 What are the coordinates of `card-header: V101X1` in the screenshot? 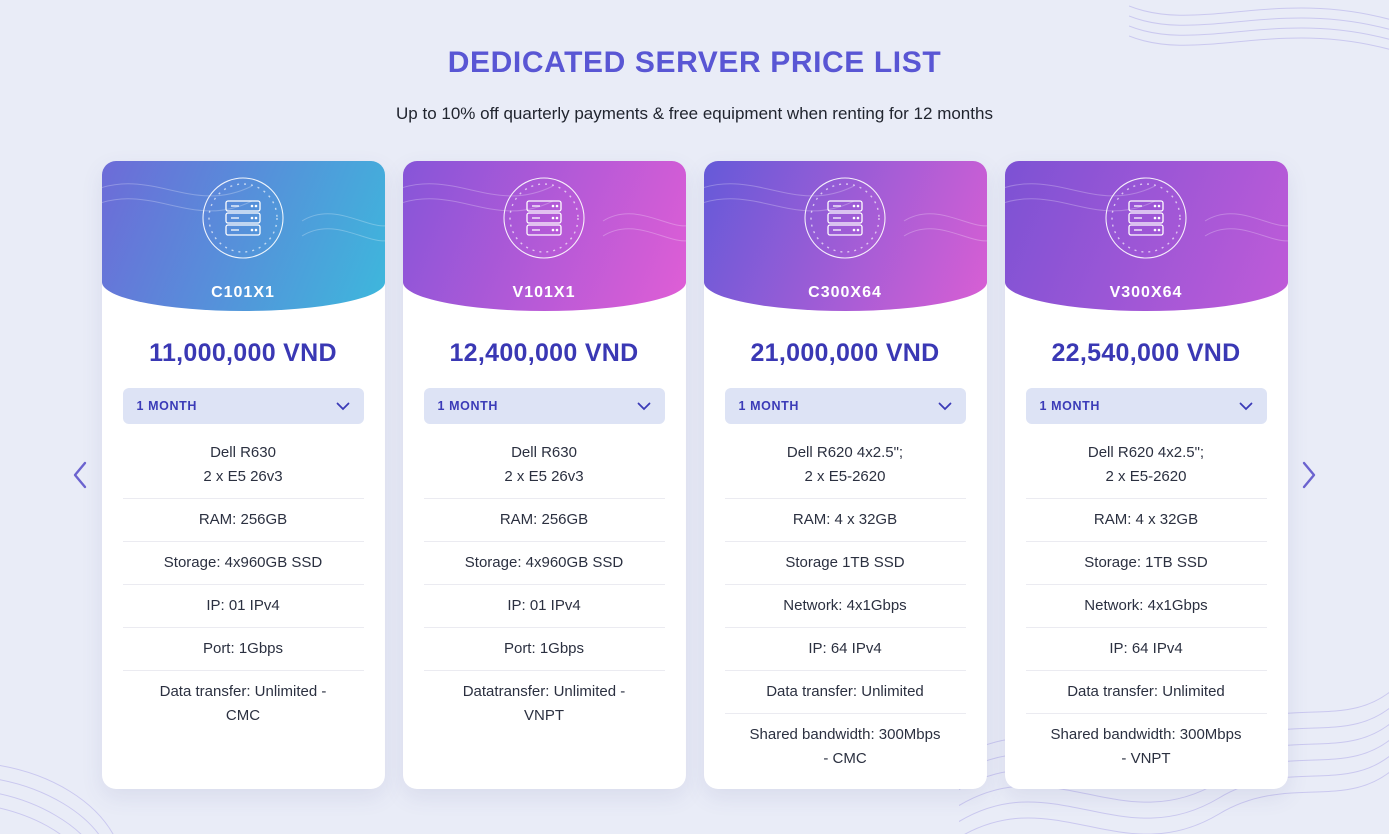 It's located at (544, 236).